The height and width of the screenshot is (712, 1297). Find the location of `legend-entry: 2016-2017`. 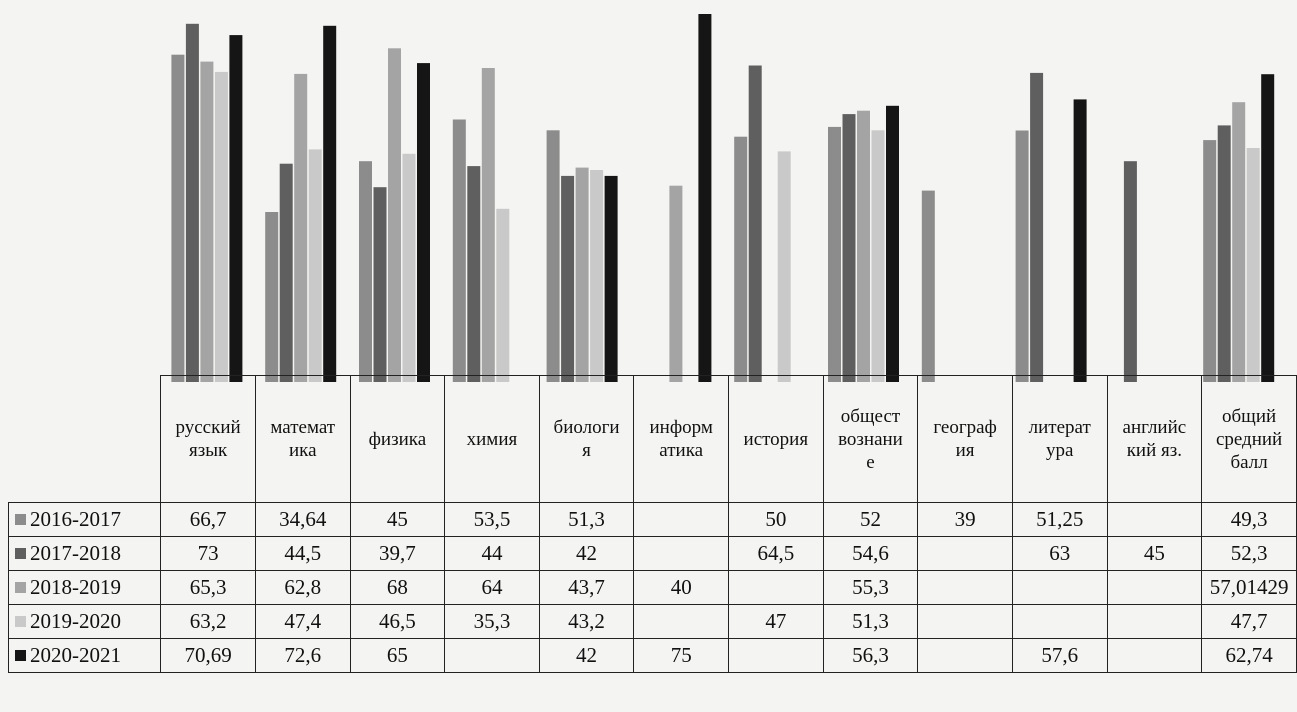

legend-entry: 2016-2017 is located at coordinates (84, 519).